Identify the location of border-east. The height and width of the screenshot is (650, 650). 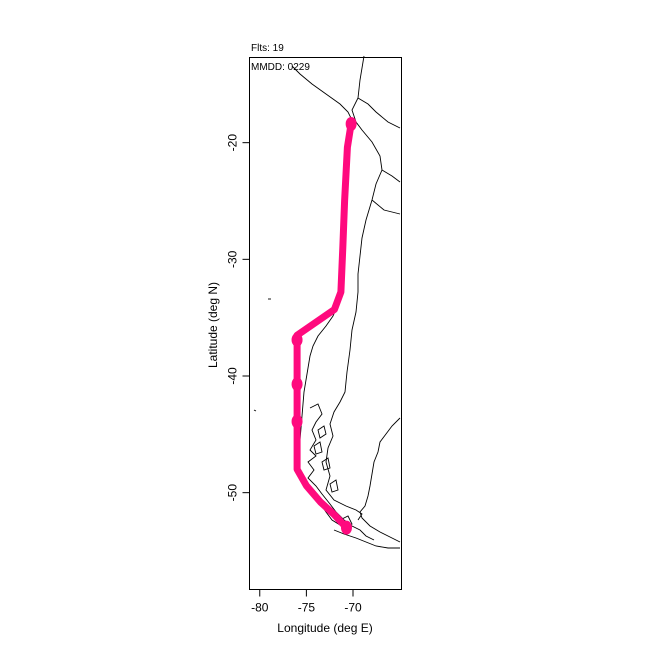
(391, 176).